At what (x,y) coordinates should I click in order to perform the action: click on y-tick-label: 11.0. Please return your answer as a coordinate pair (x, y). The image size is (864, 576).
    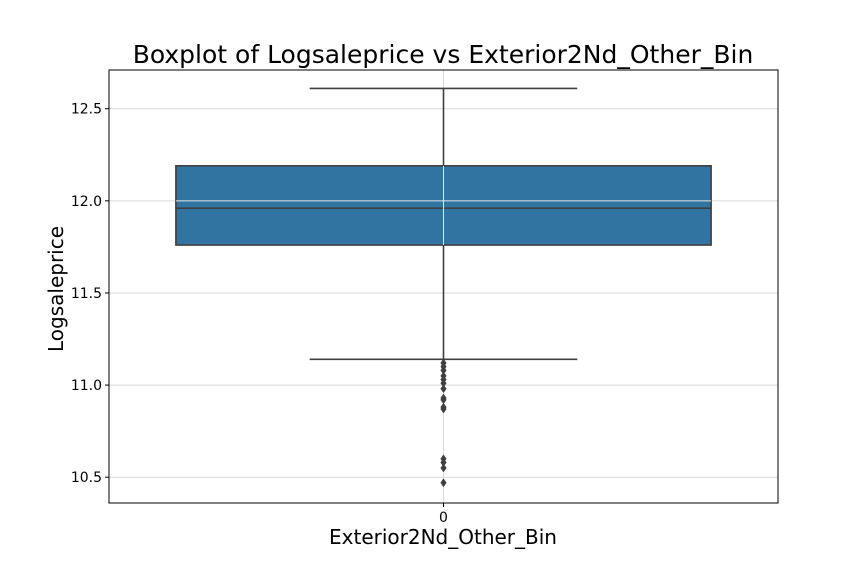
    Looking at the image, I should click on (86, 386).